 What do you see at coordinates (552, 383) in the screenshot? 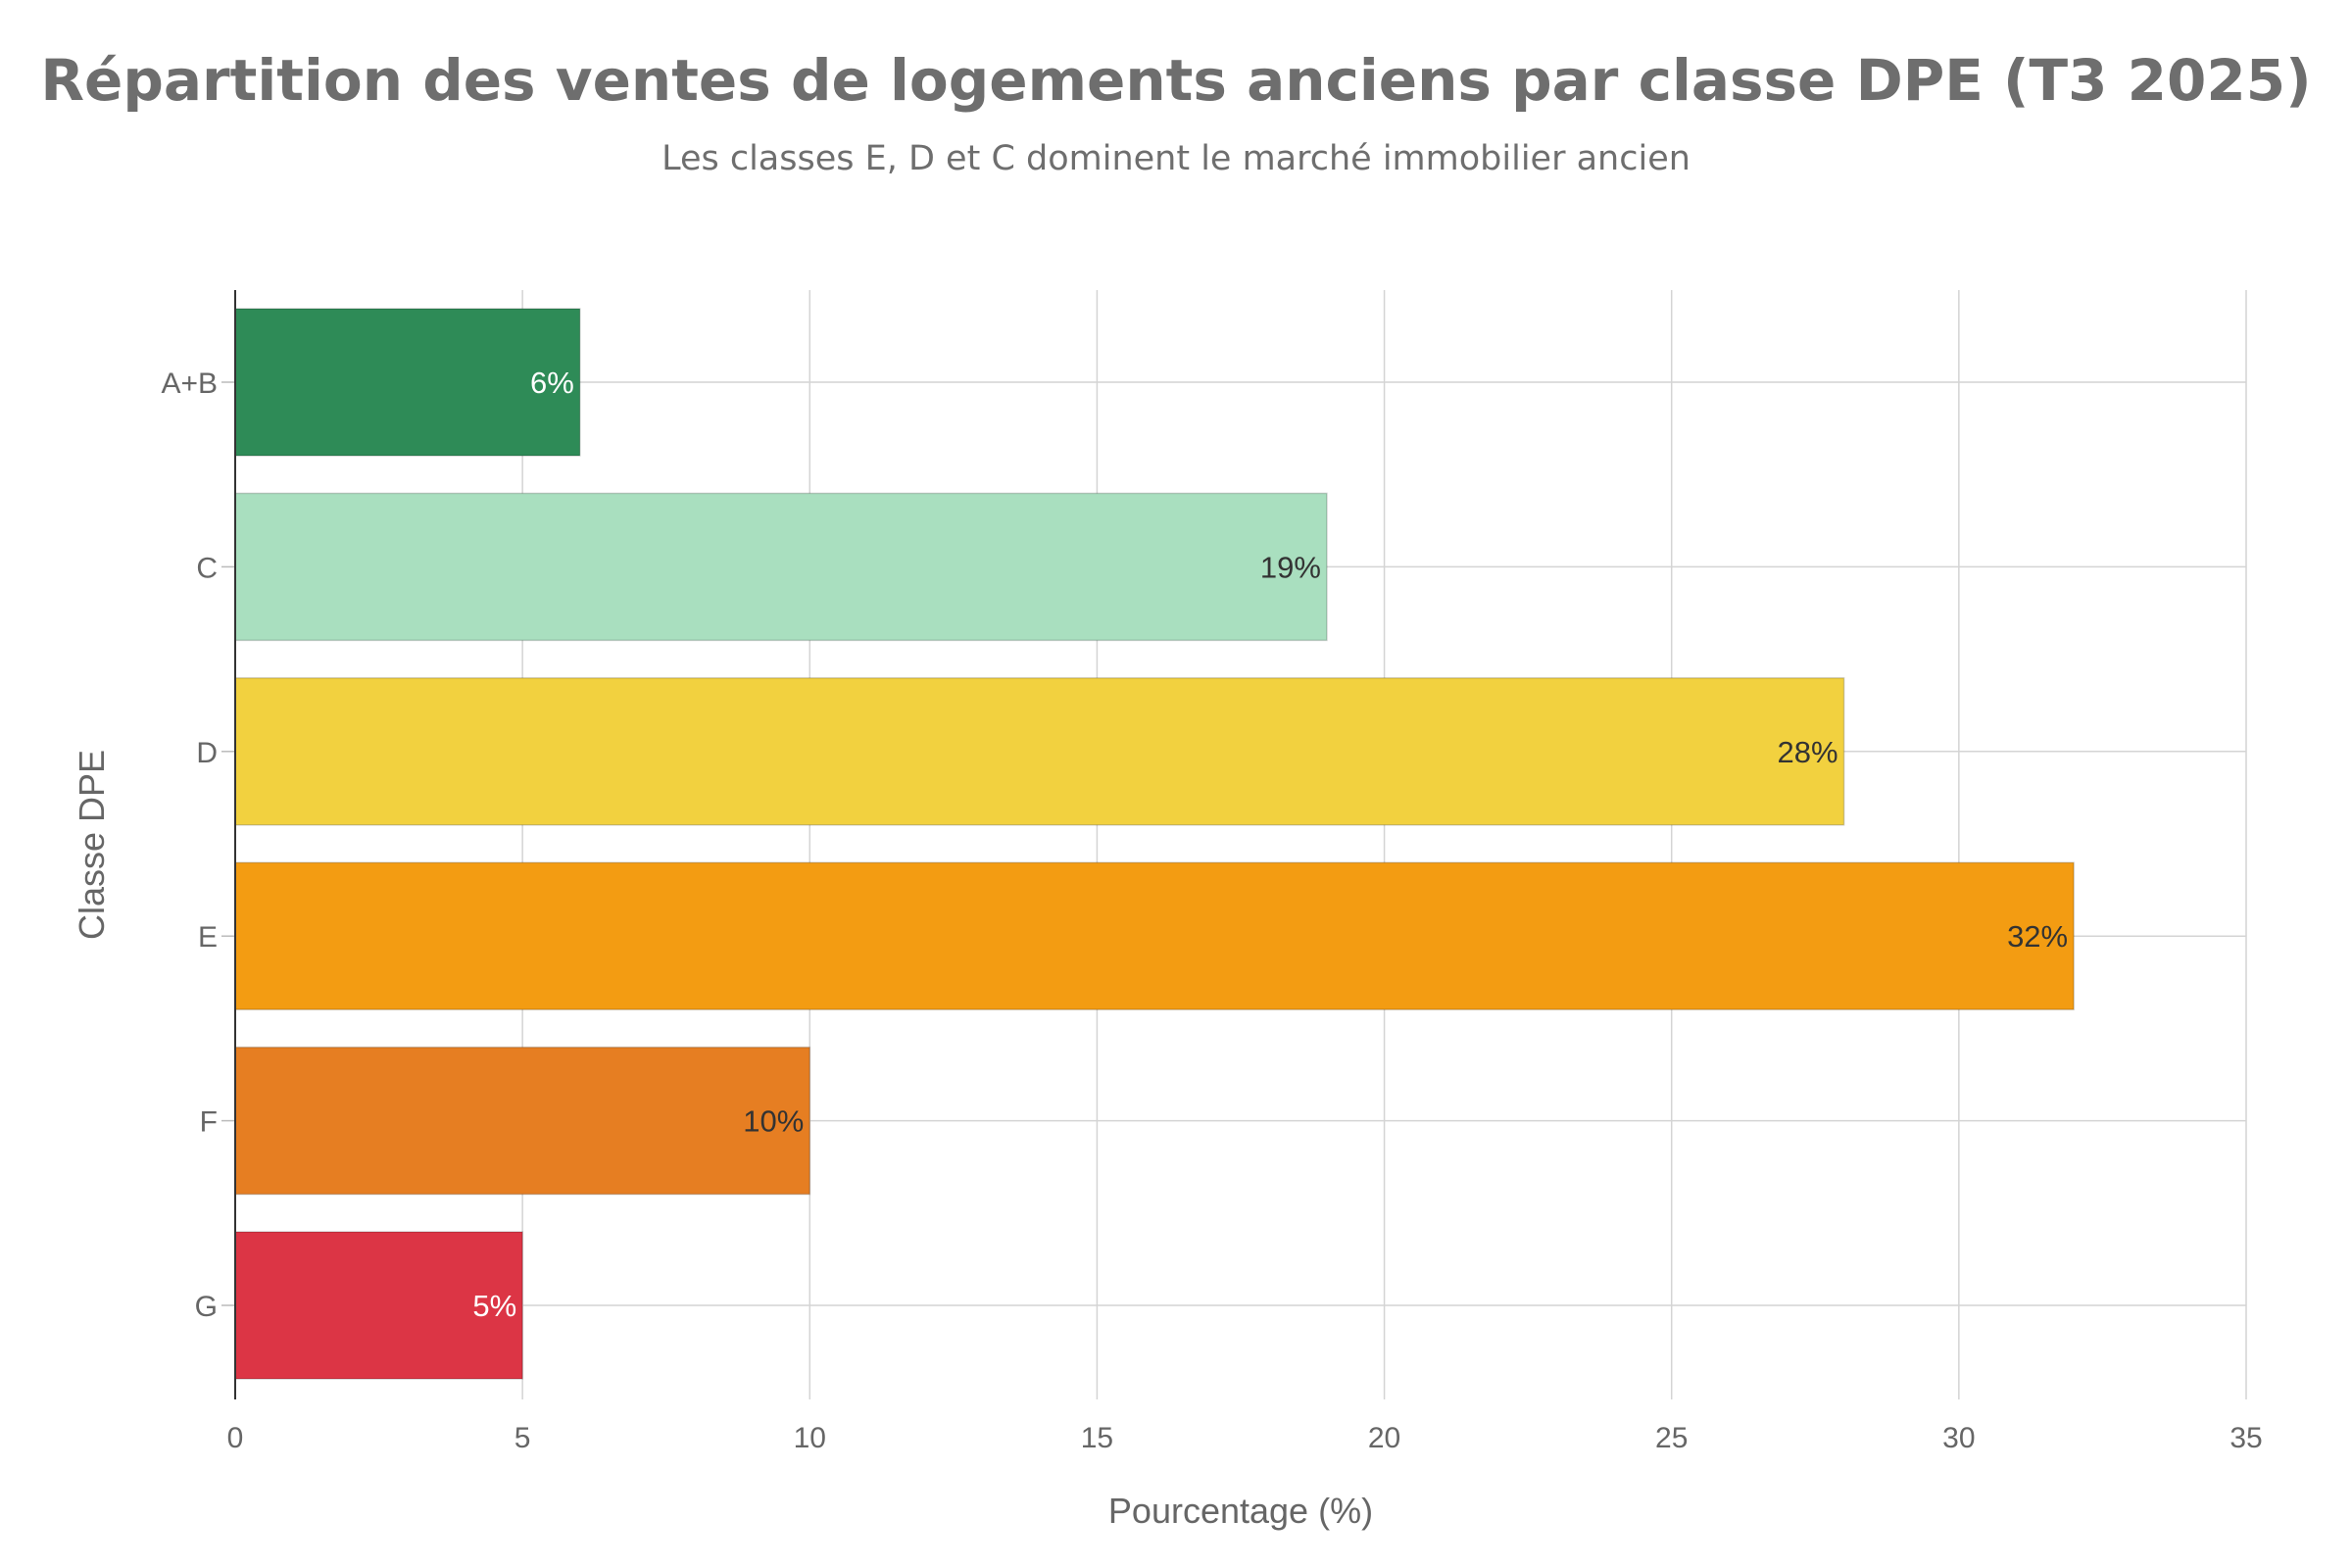
I see `bar-value-label: 6%` at bounding box center [552, 383].